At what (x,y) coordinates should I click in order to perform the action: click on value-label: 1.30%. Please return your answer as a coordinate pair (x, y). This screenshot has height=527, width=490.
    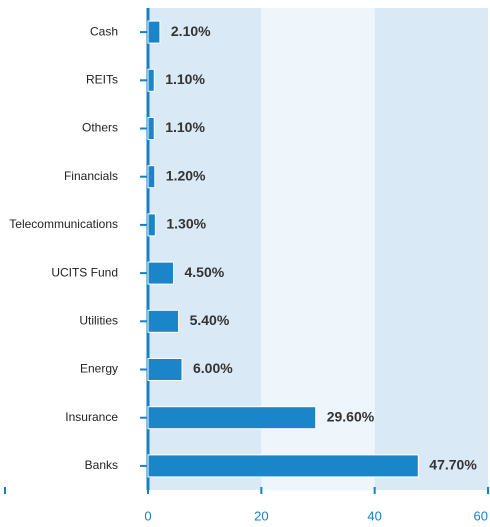
    Looking at the image, I should click on (186, 224).